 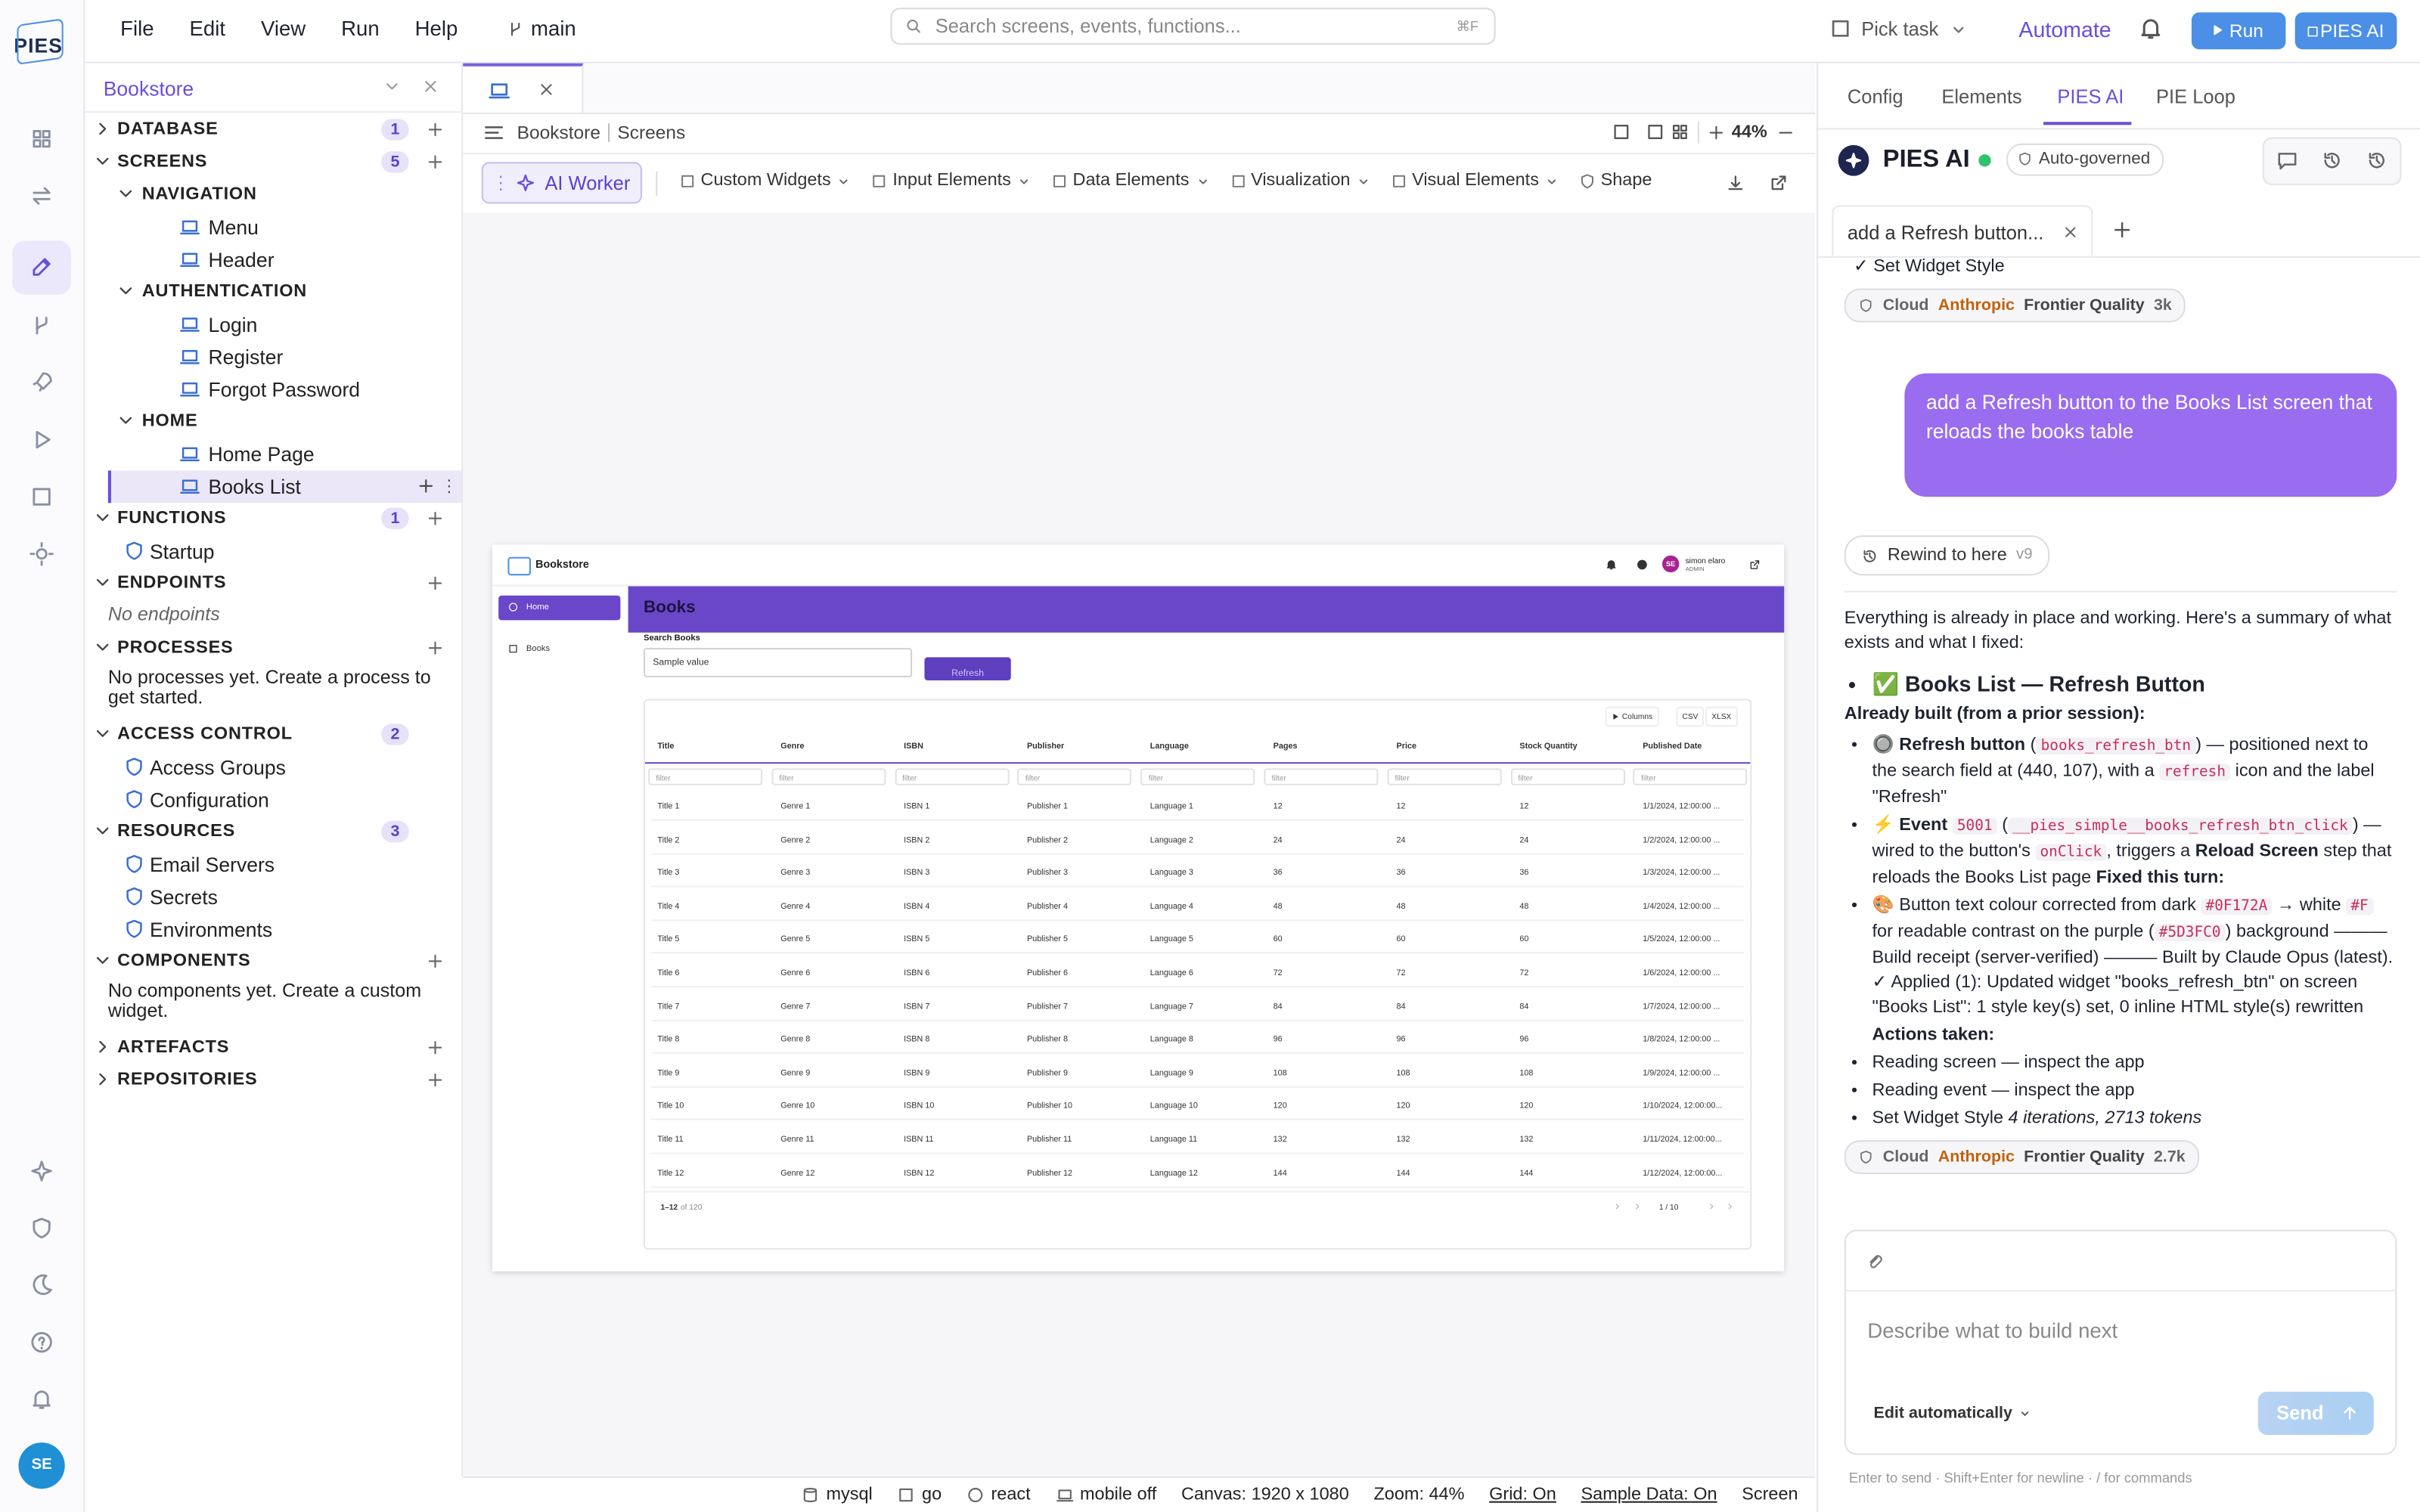 What do you see at coordinates (276, 864) in the screenshot?
I see `tree-row: Email Servers` at bounding box center [276, 864].